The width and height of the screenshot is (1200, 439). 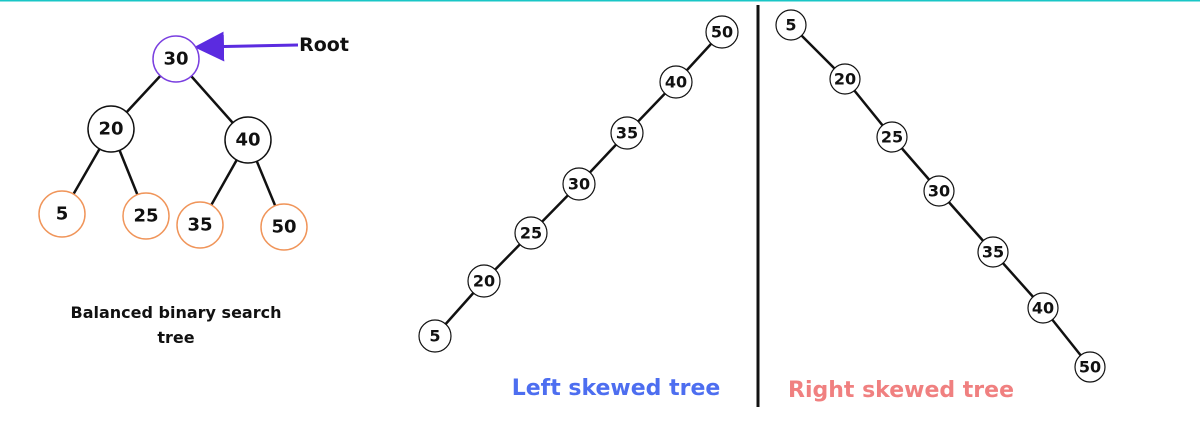 I want to click on left-caption: Left skewed tree, so click(x=616, y=388).